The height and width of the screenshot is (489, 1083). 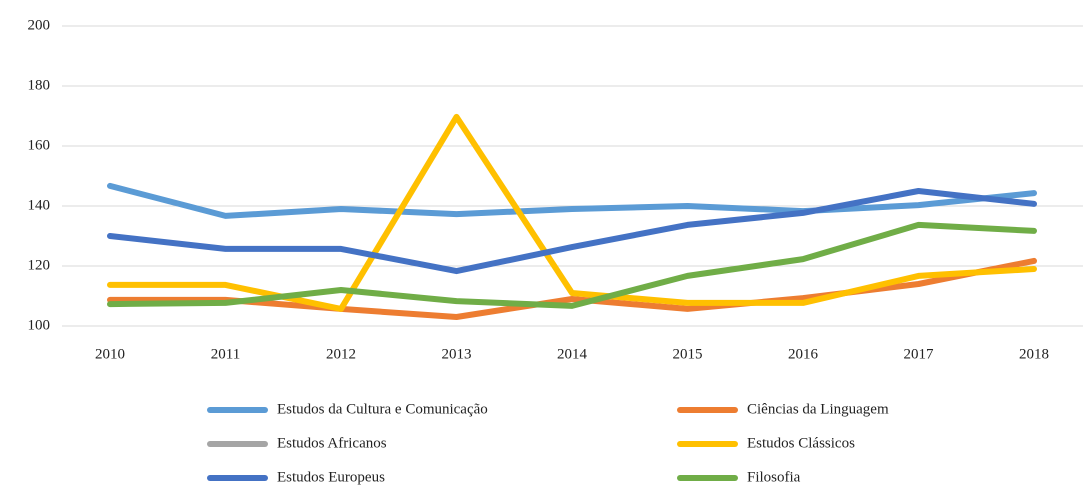 What do you see at coordinates (332, 443) in the screenshot?
I see `legend-label: Estudos Africanos` at bounding box center [332, 443].